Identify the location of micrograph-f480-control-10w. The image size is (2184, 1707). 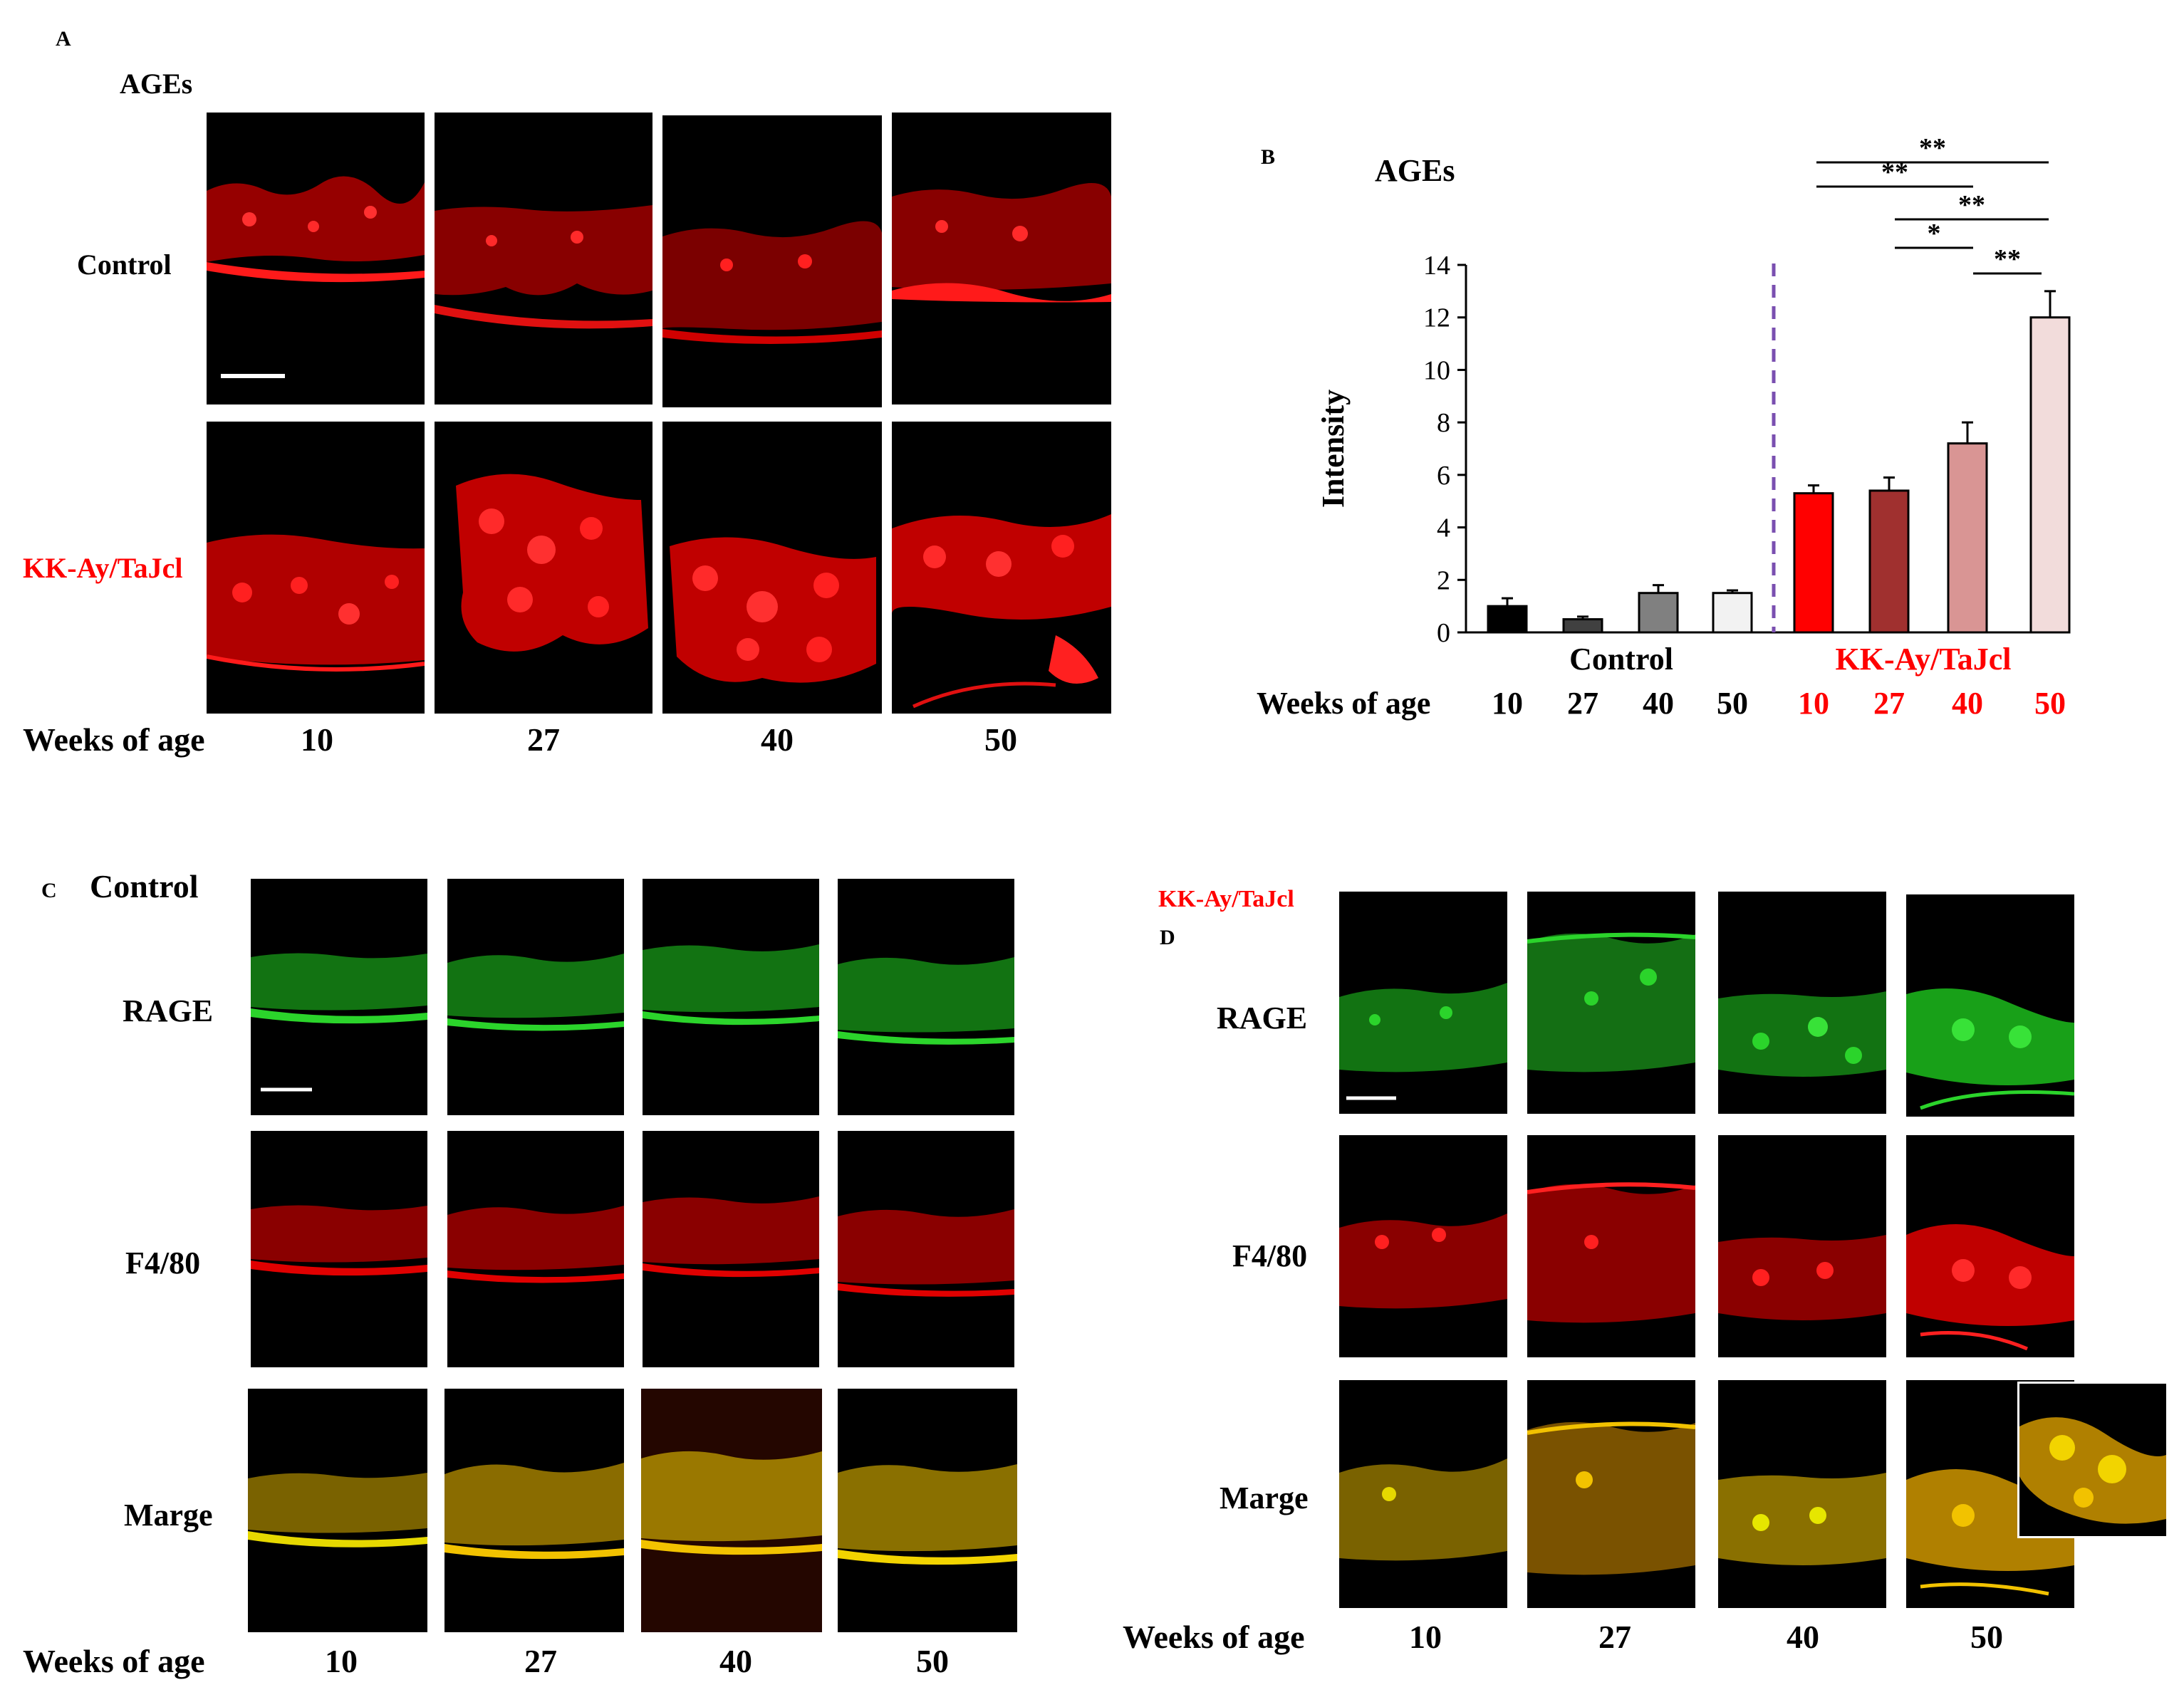
(339, 1249).